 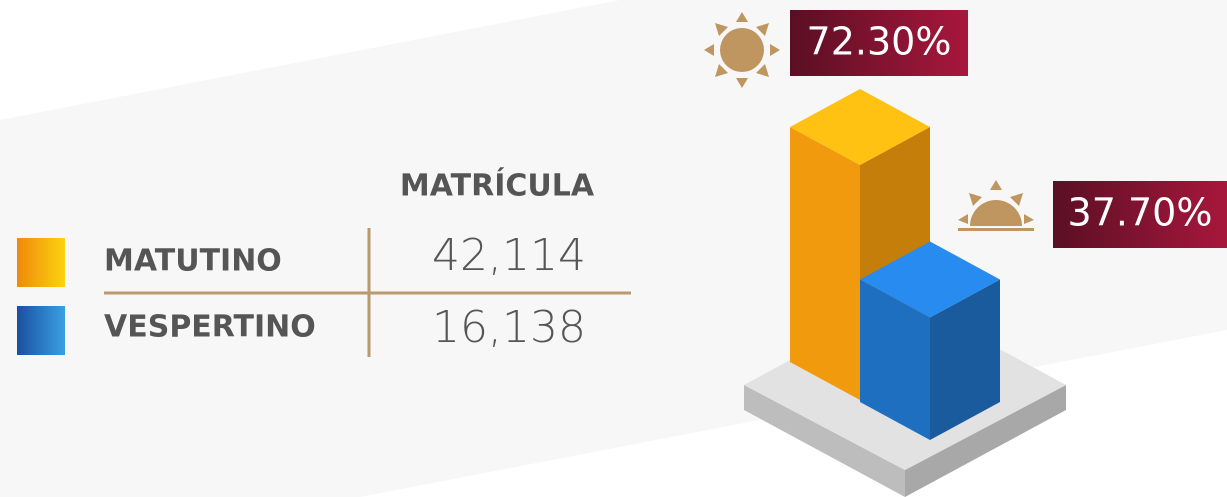 I want to click on value-label: 72.30%, so click(x=879, y=42).